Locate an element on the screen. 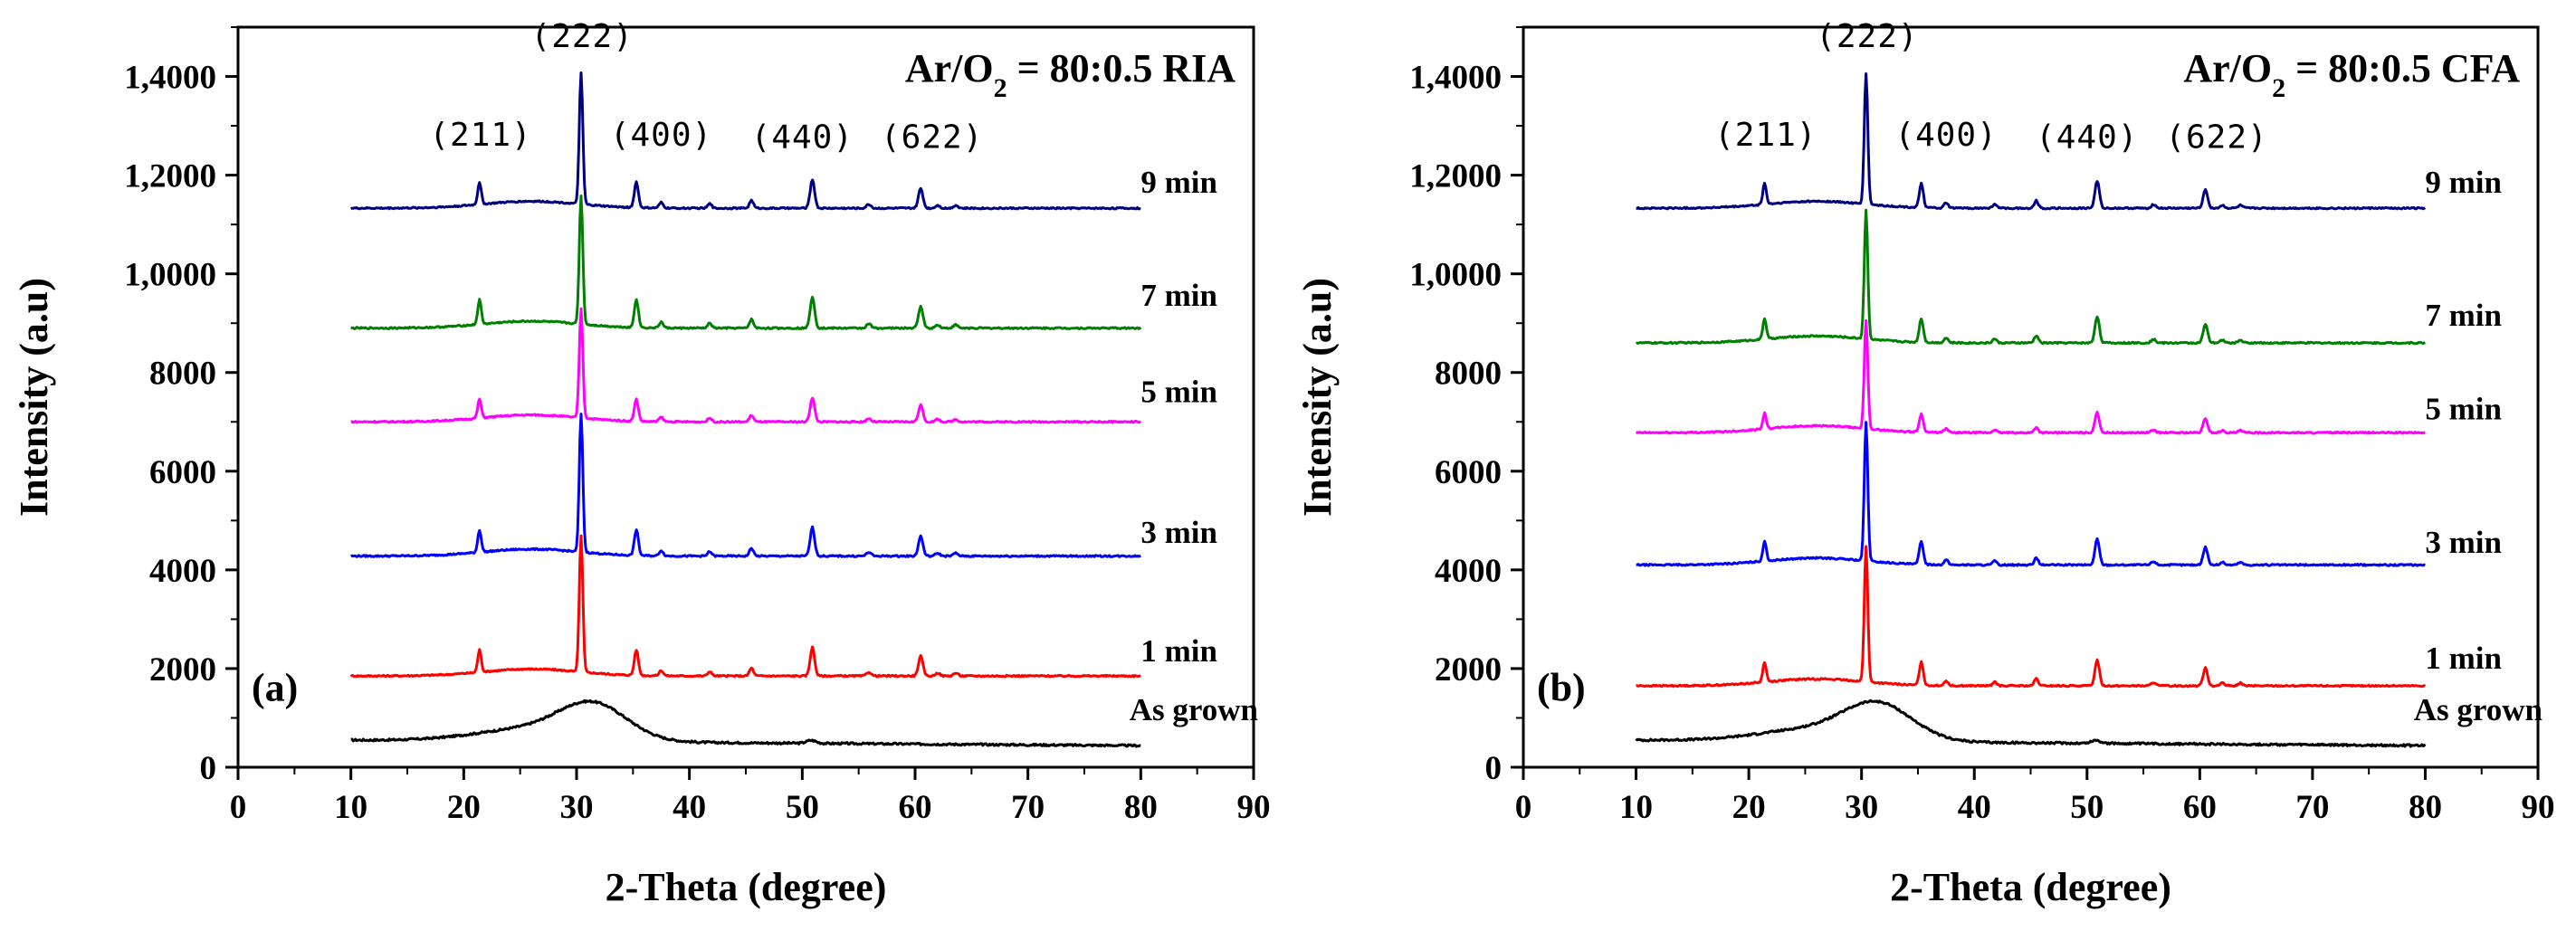 Image resolution: width=2576 pixels, height=931 pixels. panel-label: (b) is located at coordinates (1562, 687).